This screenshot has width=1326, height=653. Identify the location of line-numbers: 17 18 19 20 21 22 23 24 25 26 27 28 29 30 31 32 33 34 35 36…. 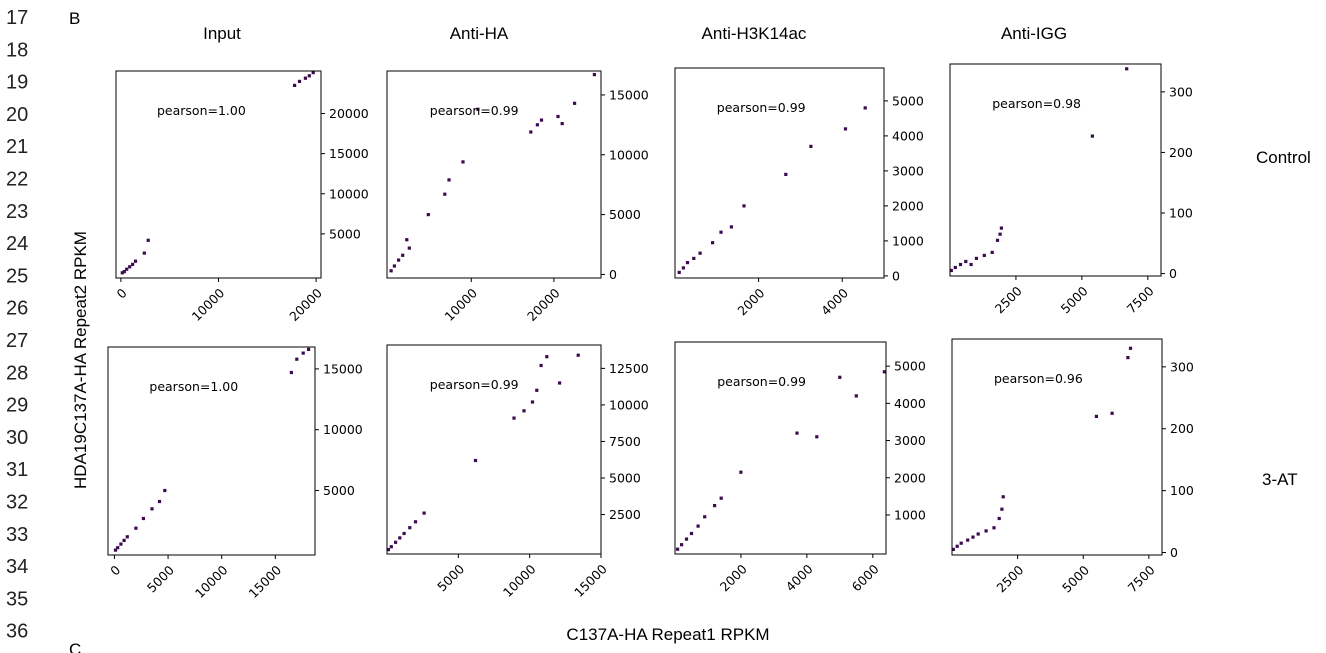
(17, 325).